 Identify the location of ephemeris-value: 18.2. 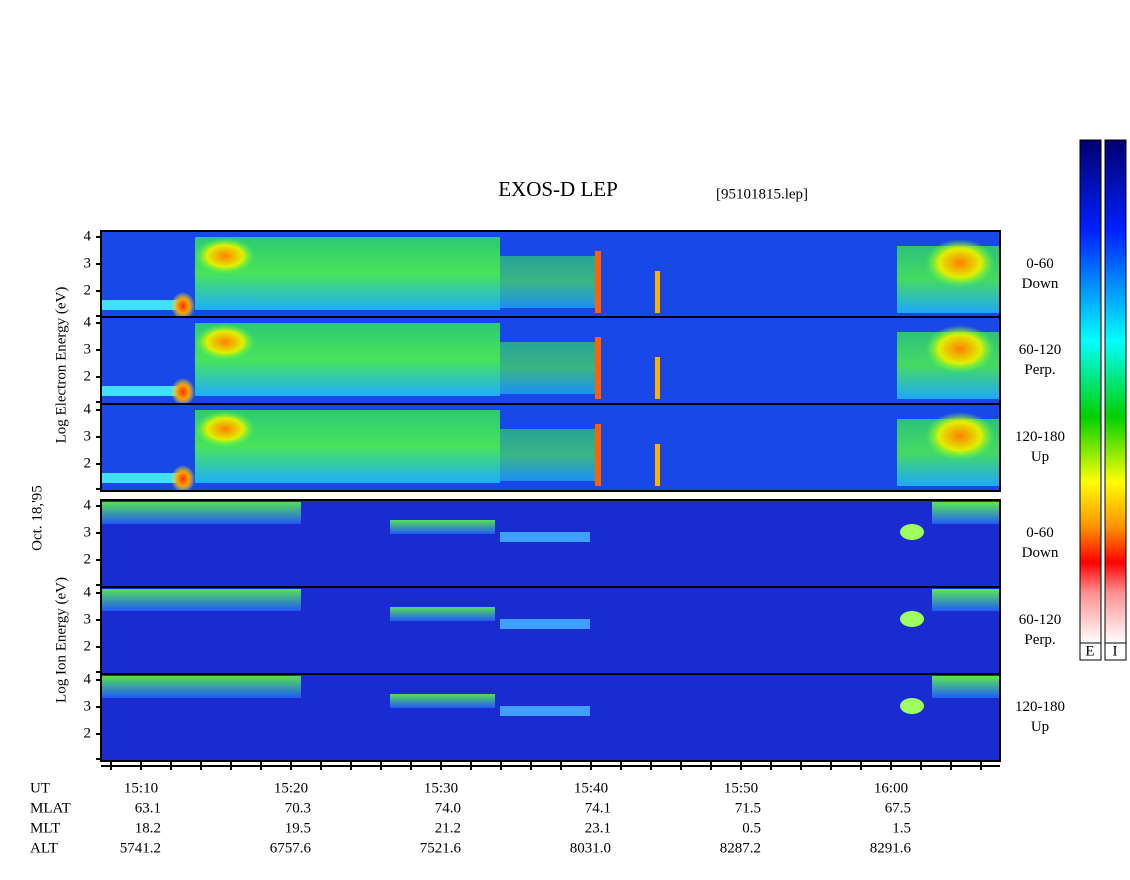
(148, 828).